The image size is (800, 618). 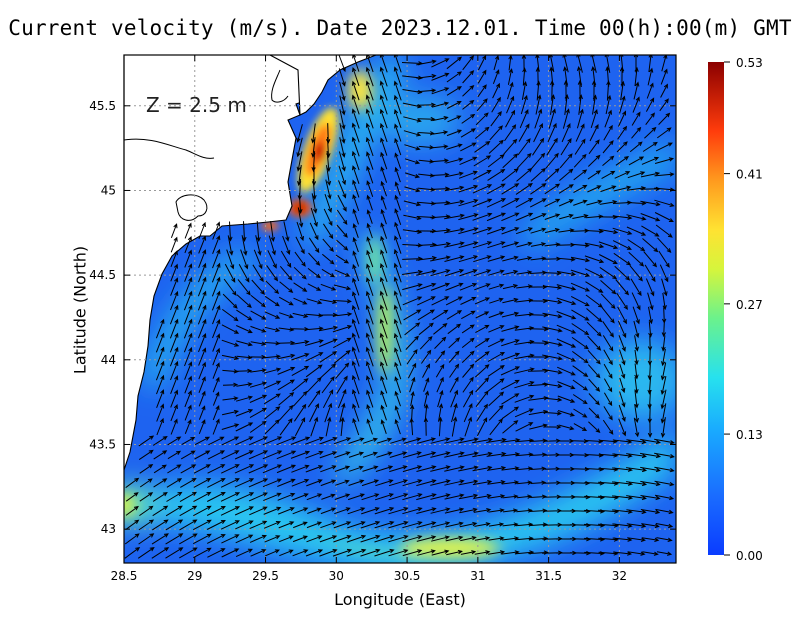 What do you see at coordinates (548, 576) in the screenshot?
I see `x-tick-label: 31.5` at bounding box center [548, 576].